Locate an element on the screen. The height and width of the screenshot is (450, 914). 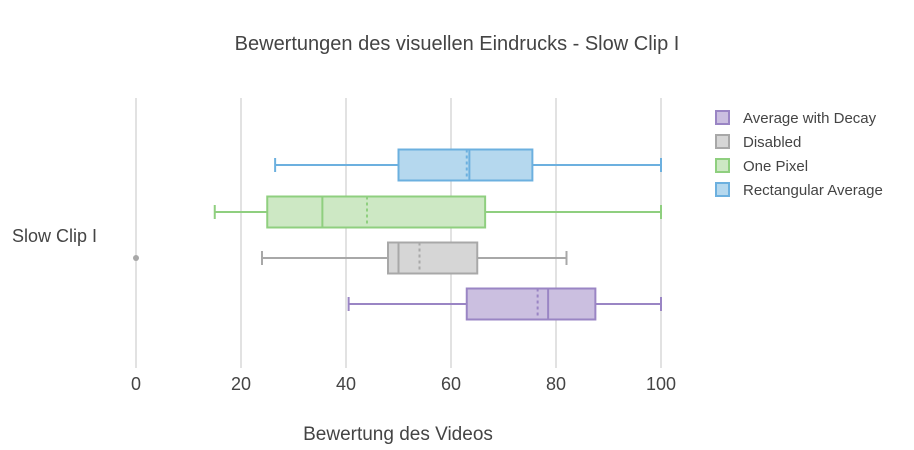
x-tick-label-100: 100 is located at coordinates (661, 384).